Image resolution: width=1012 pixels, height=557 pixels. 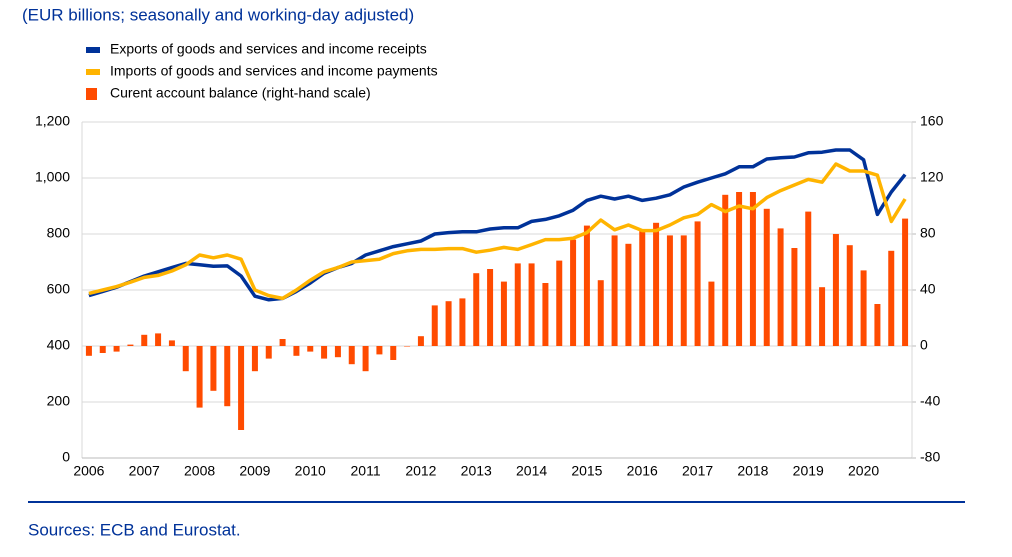 What do you see at coordinates (808, 471) in the screenshot?
I see `x-tick-label: 2019` at bounding box center [808, 471].